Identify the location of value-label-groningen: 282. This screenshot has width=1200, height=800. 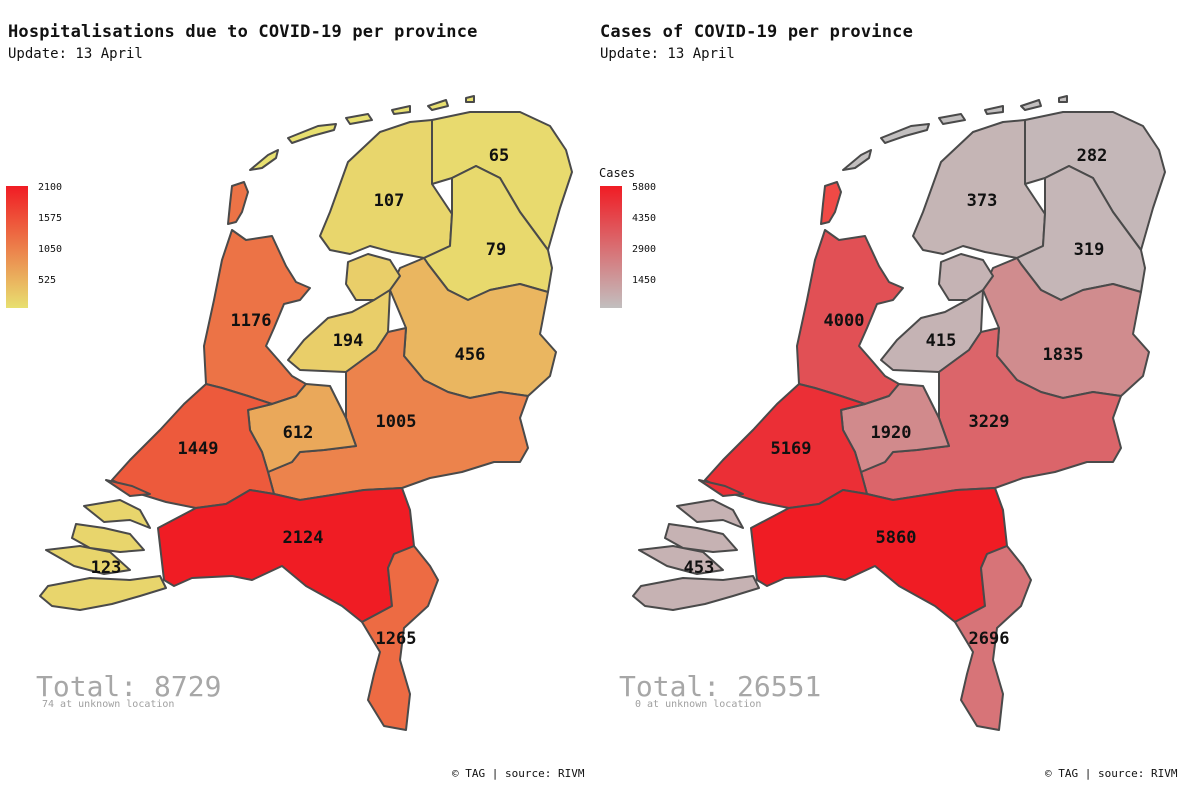
(1092, 156).